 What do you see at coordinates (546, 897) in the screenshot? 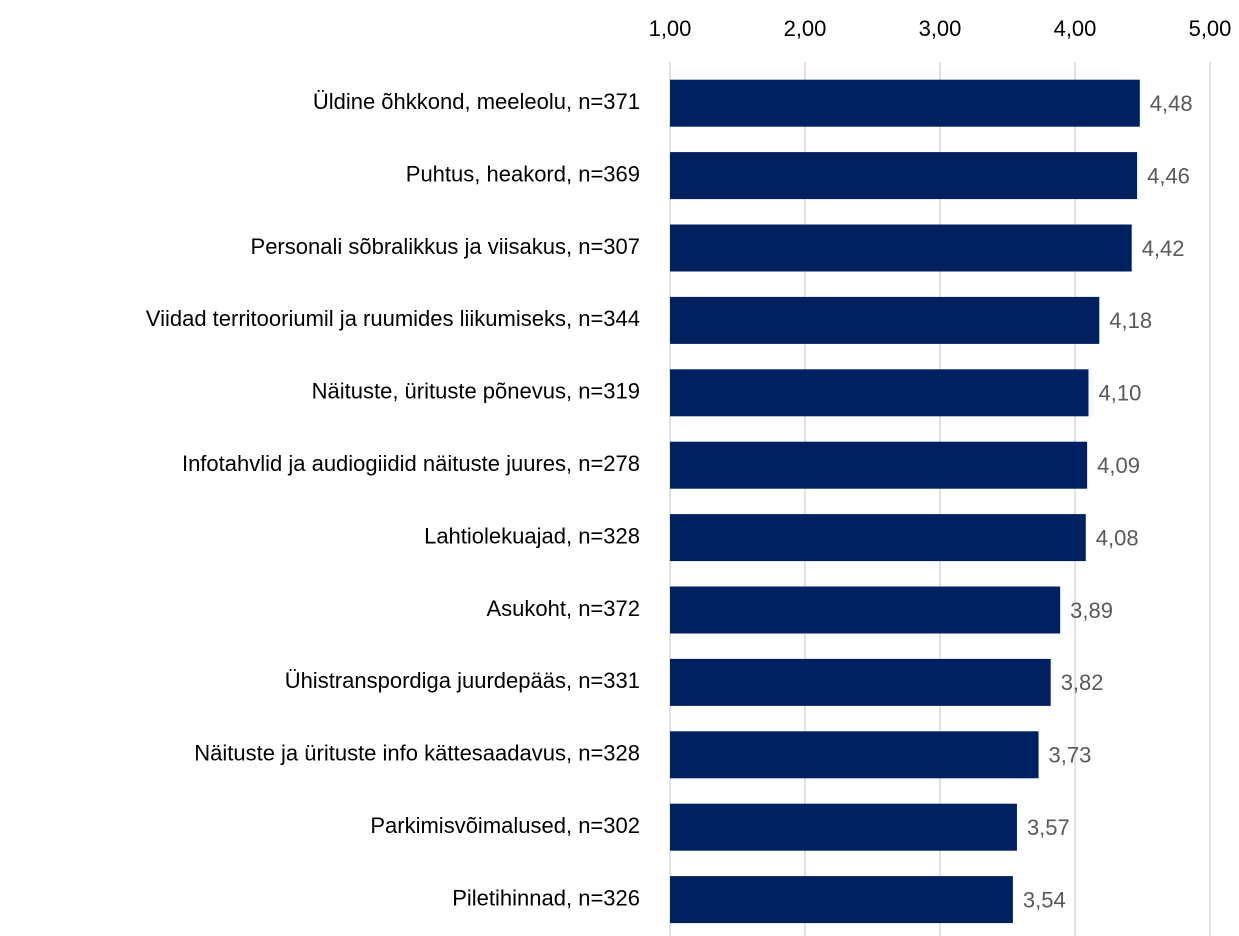
I see `y-tick-label: Piletihinnad, n=326` at bounding box center [546, 897].